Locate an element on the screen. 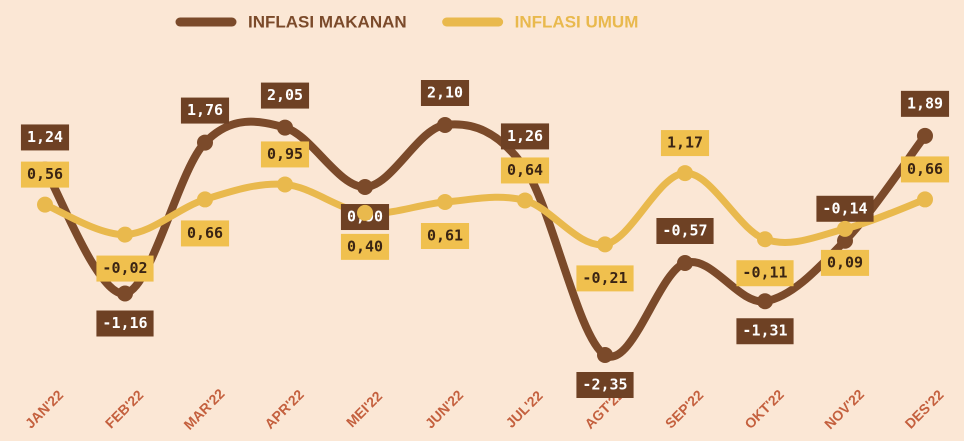 This screenshot has height=441, width=964. value-label: 1,17 is located at coordinates (685, 143).